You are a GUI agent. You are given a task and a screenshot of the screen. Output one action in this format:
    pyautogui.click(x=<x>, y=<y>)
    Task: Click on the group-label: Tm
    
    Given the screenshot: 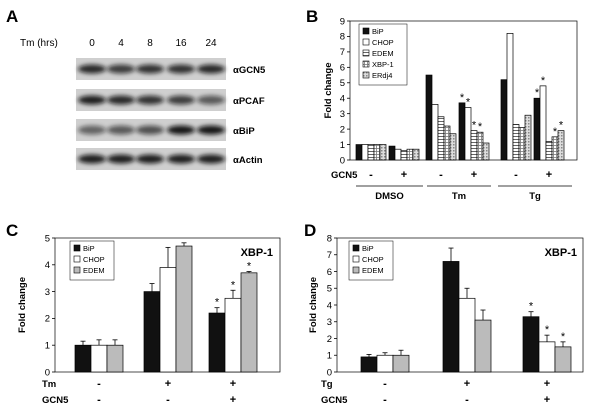 What is the action you would take?
    pyautogui.click(x=459, y=196)
    